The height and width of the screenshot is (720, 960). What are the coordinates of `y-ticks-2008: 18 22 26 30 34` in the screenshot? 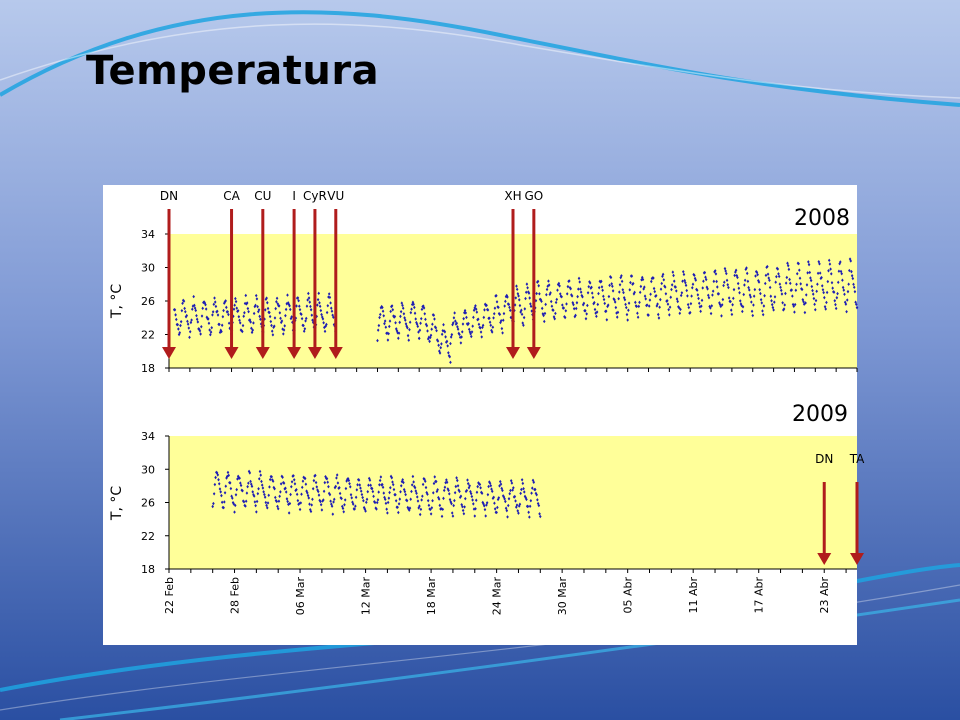 It's located at (155, 301).